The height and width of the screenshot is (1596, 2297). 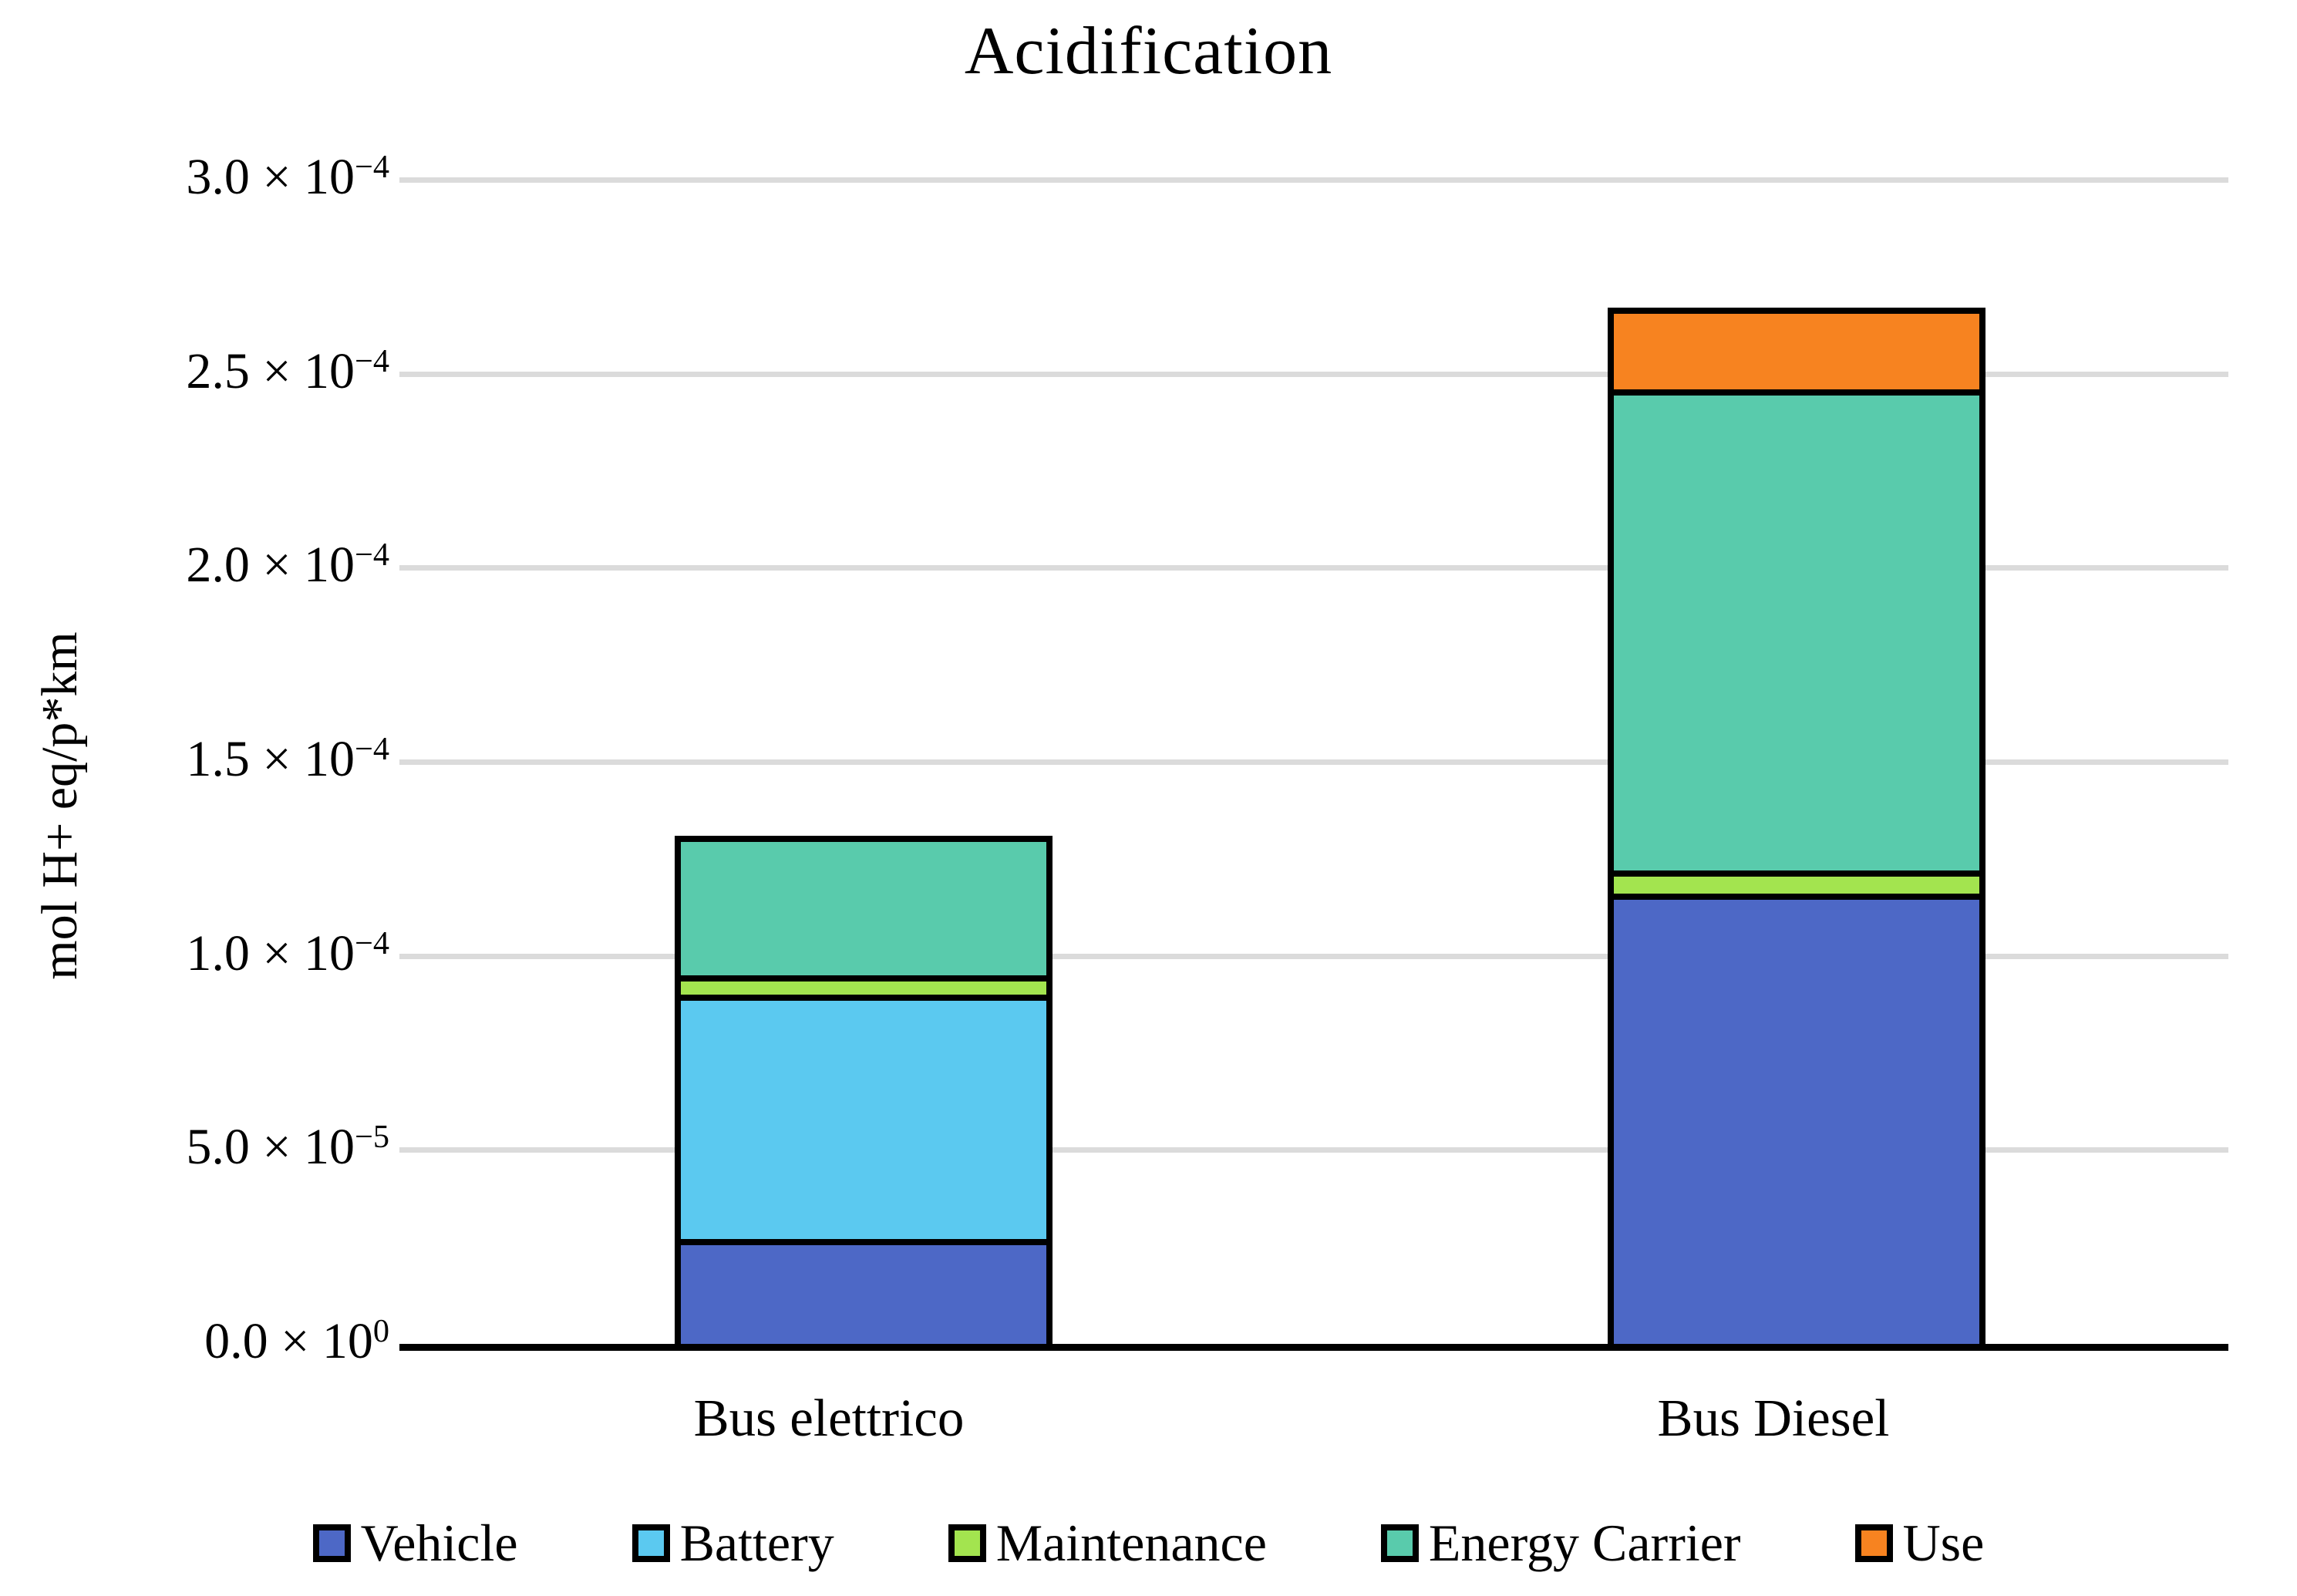 I want to click on y-tick-label: 2.0 × 10⁻⁴, so click(x=287, y=565).